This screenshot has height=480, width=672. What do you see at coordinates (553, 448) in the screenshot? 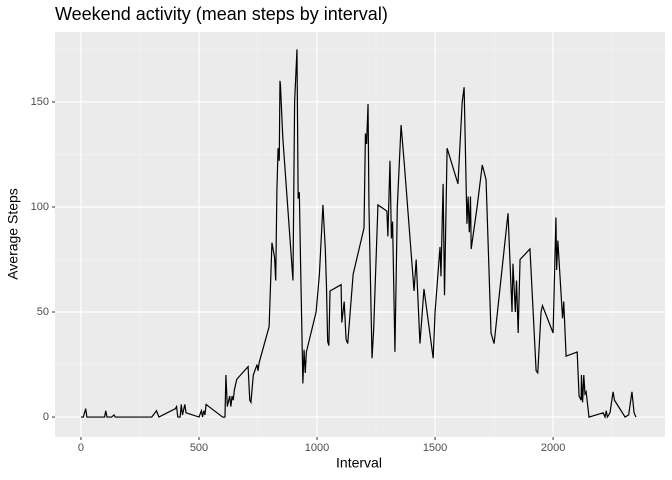
I see `x-tick-label: 2000` at bounding box center [553, 448].